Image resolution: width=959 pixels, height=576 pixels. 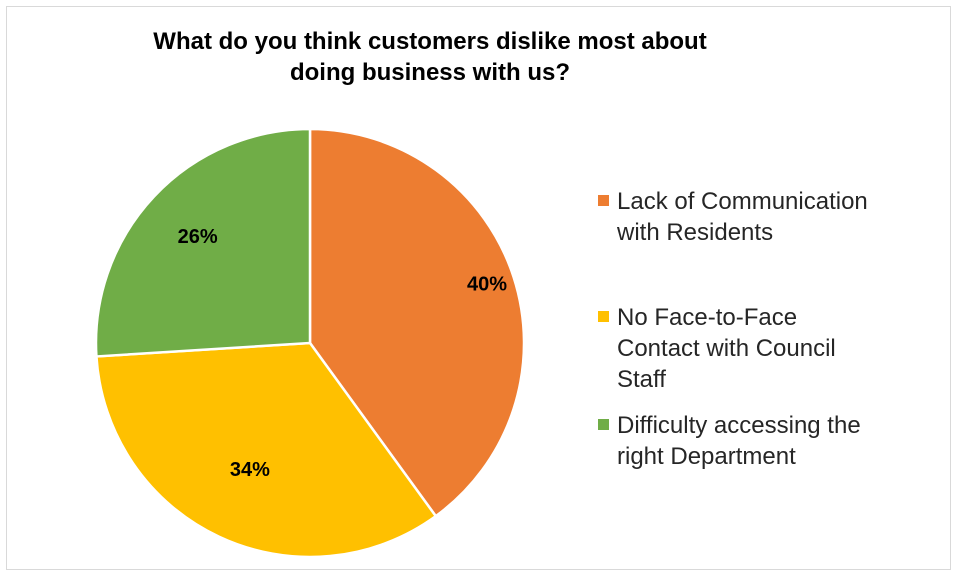 I want to click on legend-label-line: with Residents, so click(x=695, y=232).